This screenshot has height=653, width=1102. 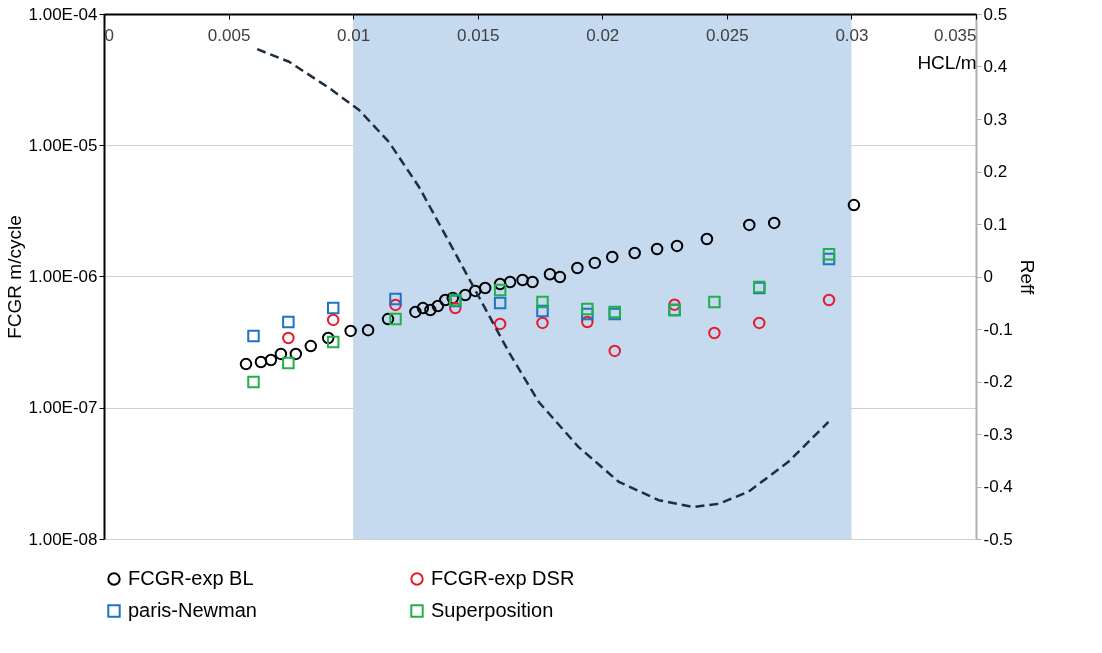 What do you see at coordinates (63, 539) in the screenshot?
I see `y-tick-label: 1.00E-08` at bounding box center [63, 539].